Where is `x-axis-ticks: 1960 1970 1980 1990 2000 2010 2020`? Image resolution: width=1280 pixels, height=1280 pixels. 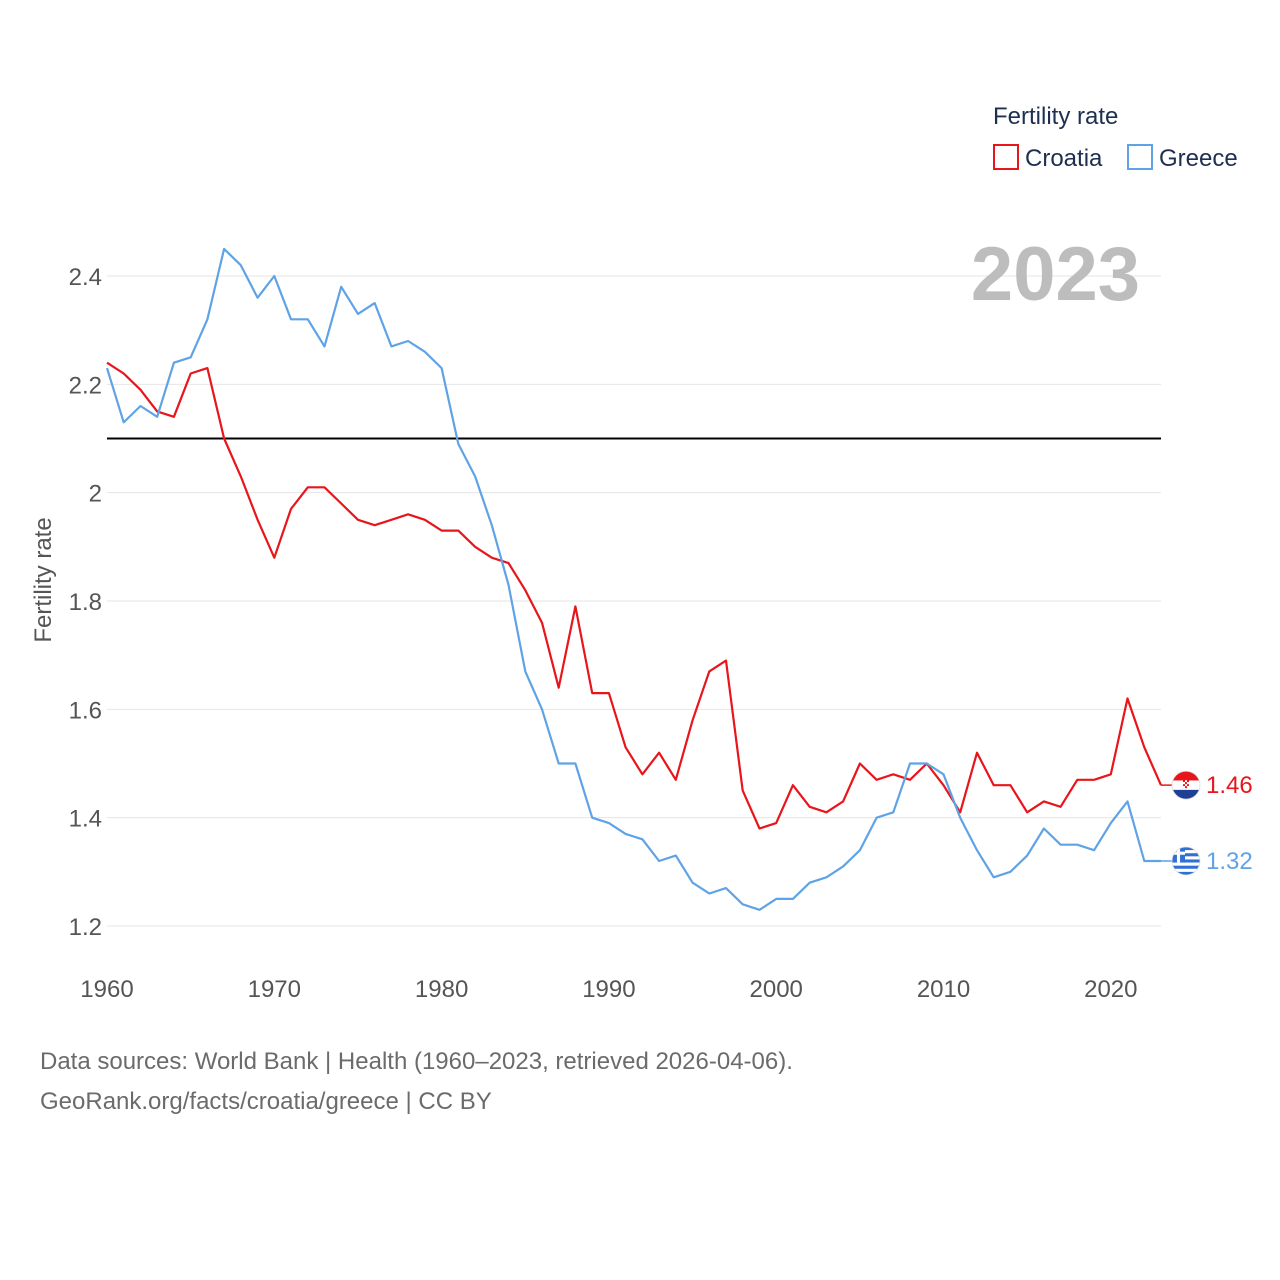 x-axis-ticks: 1960 1970 1980 1990 2000 2010 2020 is located at coordinates (608, 989).